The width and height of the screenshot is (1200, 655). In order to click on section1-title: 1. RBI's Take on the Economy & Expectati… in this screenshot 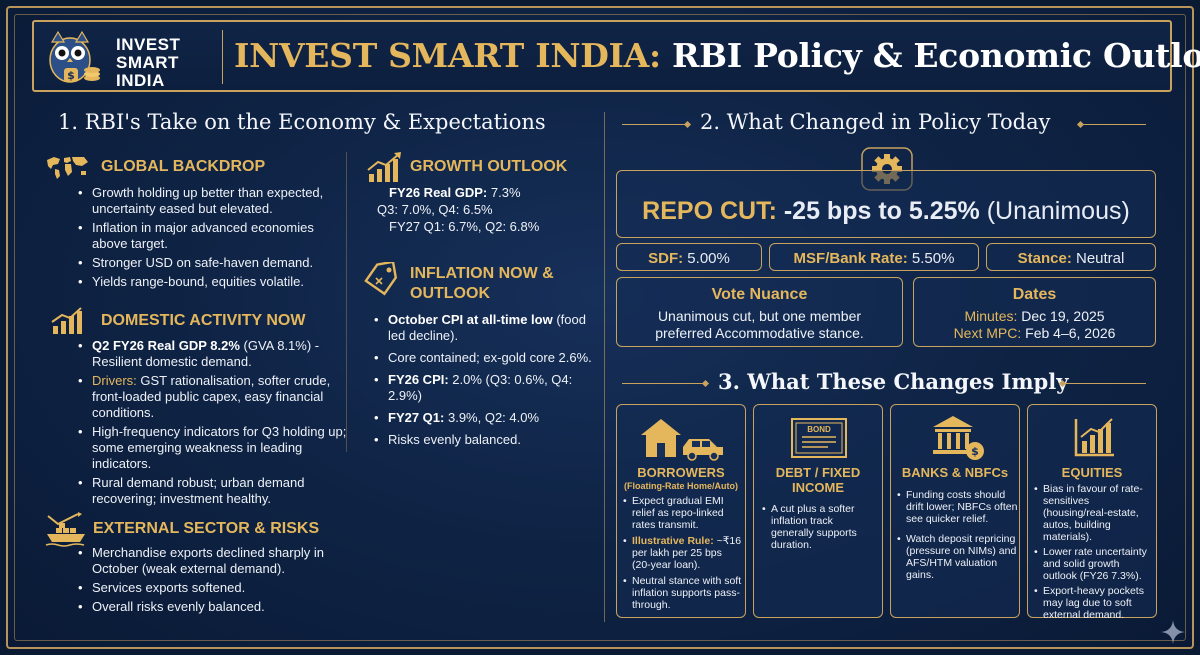, I will do `click(302, 122)`.